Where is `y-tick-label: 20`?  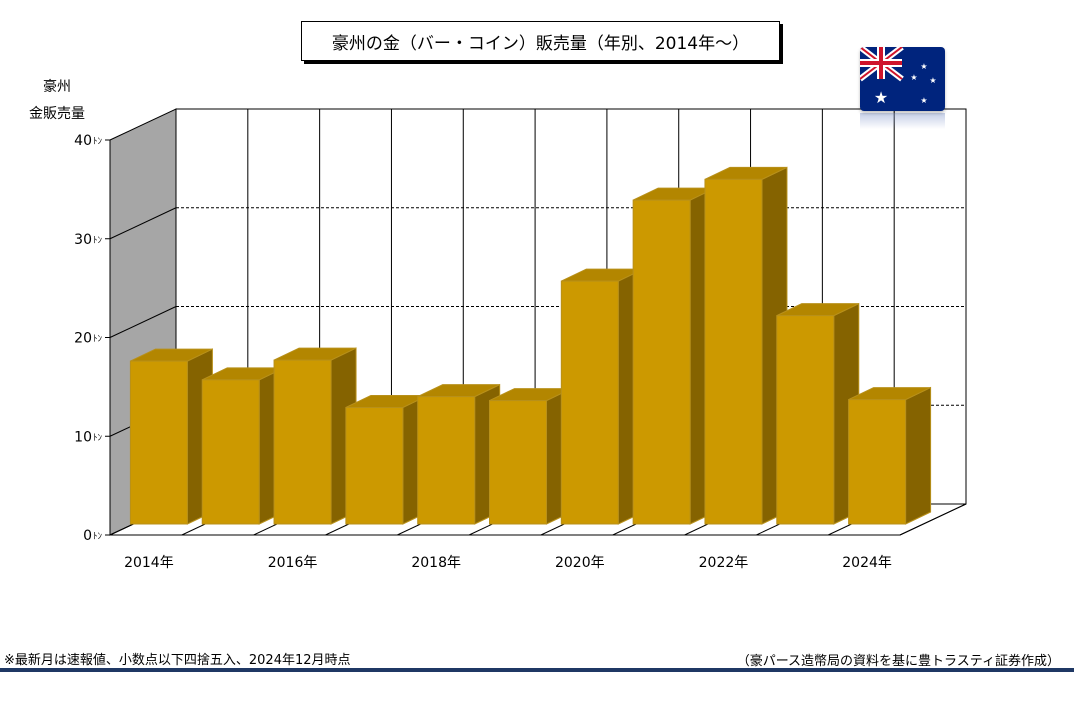 y-tick-label: 20 is located at coordinates (83, 339).